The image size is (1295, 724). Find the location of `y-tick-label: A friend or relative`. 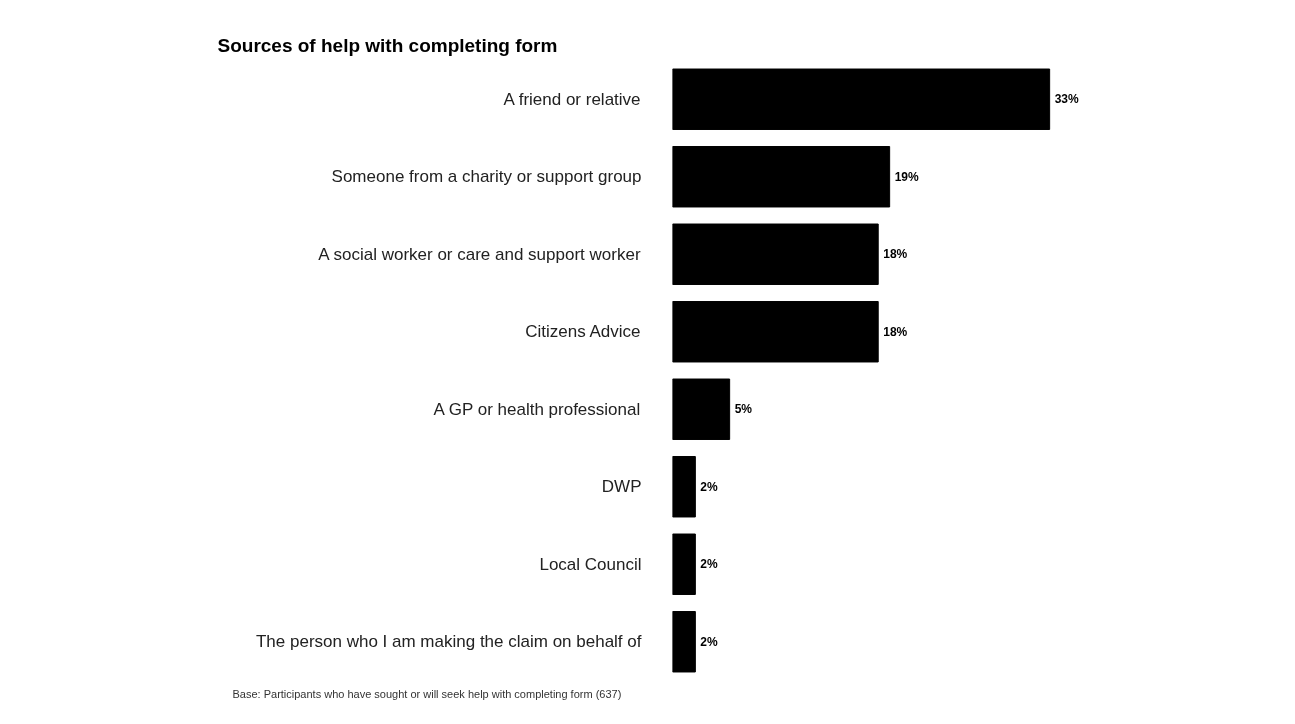

y-tick-label: A friend or relative is located at coordinates (572, 99).